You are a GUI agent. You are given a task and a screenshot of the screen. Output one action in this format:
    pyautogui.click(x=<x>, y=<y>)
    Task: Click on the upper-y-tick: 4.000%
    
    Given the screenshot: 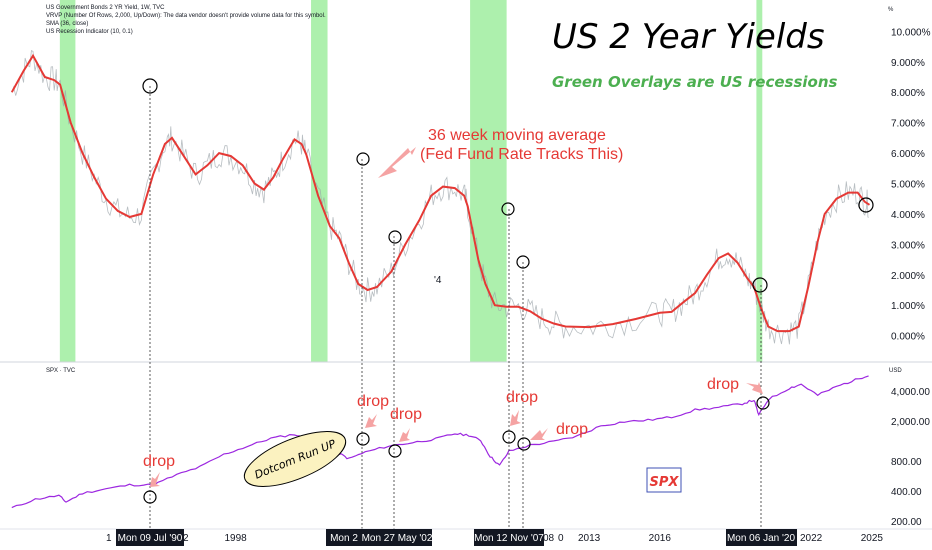 What is the action you would take?
    pyautogui.click(x=908, y=215)
    